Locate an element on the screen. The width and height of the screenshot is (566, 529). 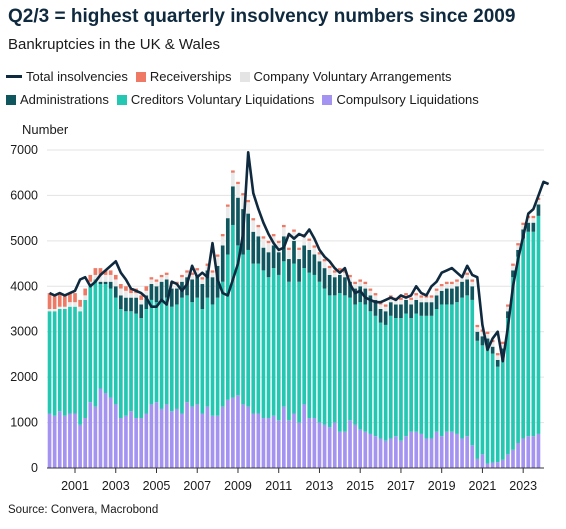
legend-item-cvl: Creditors Voluntary Liquidations is located at coordinates (215, 99).